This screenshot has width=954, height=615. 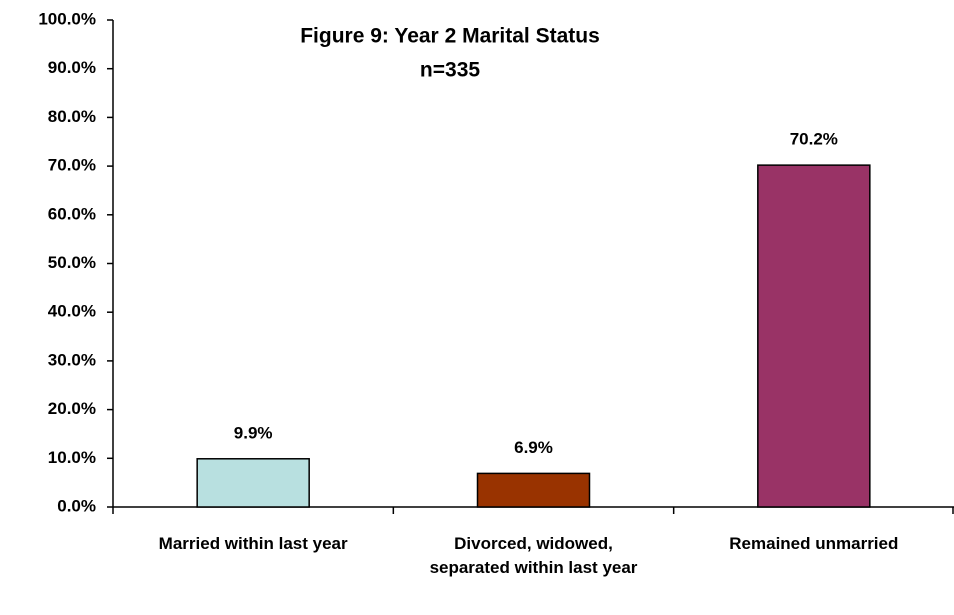 I want to click on y-tick-label: 60.0%, so click(x=72, y=213).